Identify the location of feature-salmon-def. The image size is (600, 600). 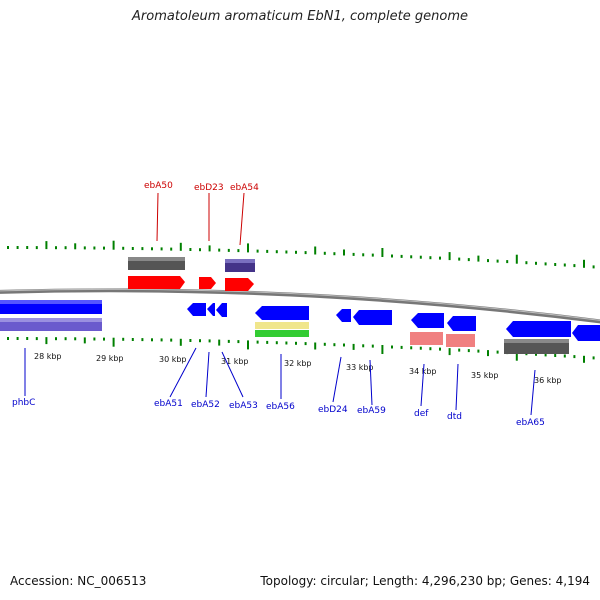
(426, 338).